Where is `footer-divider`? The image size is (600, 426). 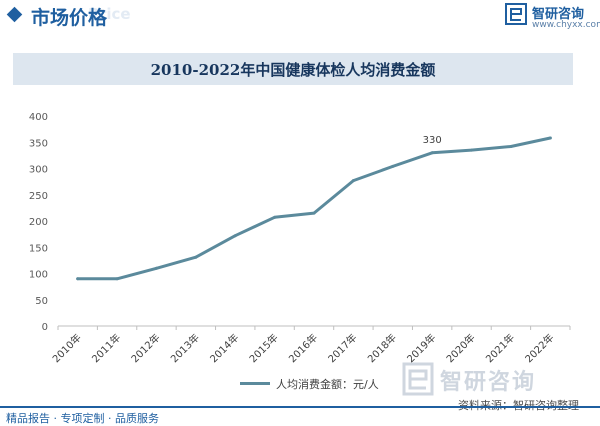 footer-divider is located at coordinates (300, 407).